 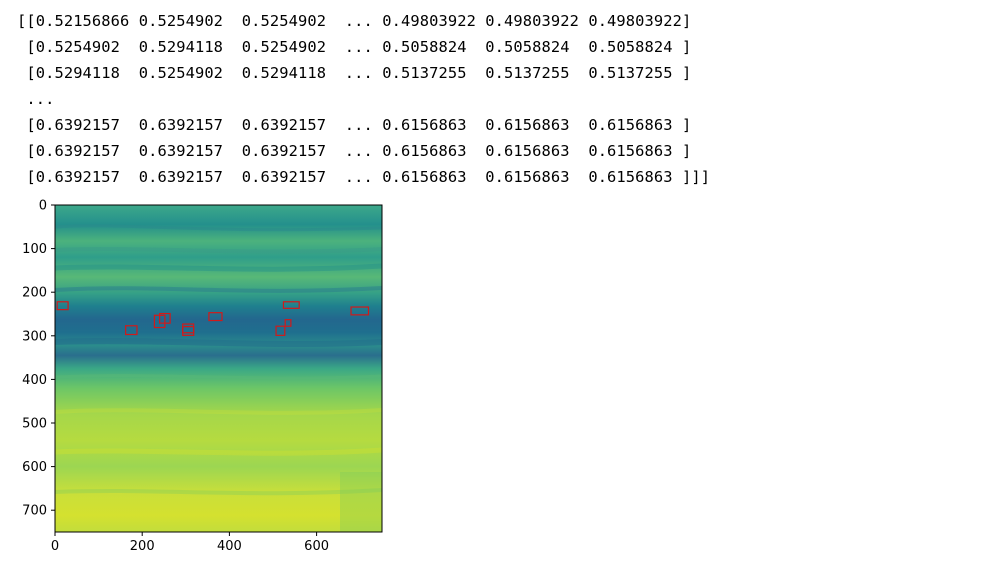 What do you see at coordinates (34, 424) in the screenshot?
I see `y-tick-label: 500` at bounding box center [34, 424].